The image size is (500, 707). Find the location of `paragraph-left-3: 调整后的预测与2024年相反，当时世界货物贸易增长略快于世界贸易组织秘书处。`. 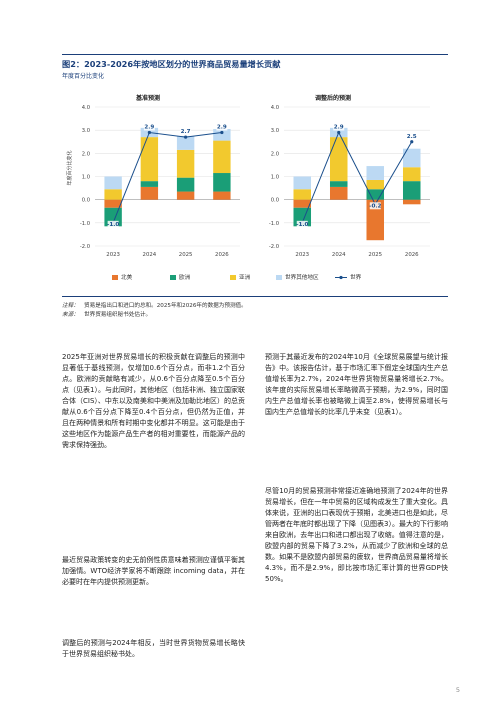

paragraph-left-3: 调整后的预测与2024年相反，当时世界货物贸易增长略快于世界贸易组织秘书处。 is located at coordinates (153, 648).